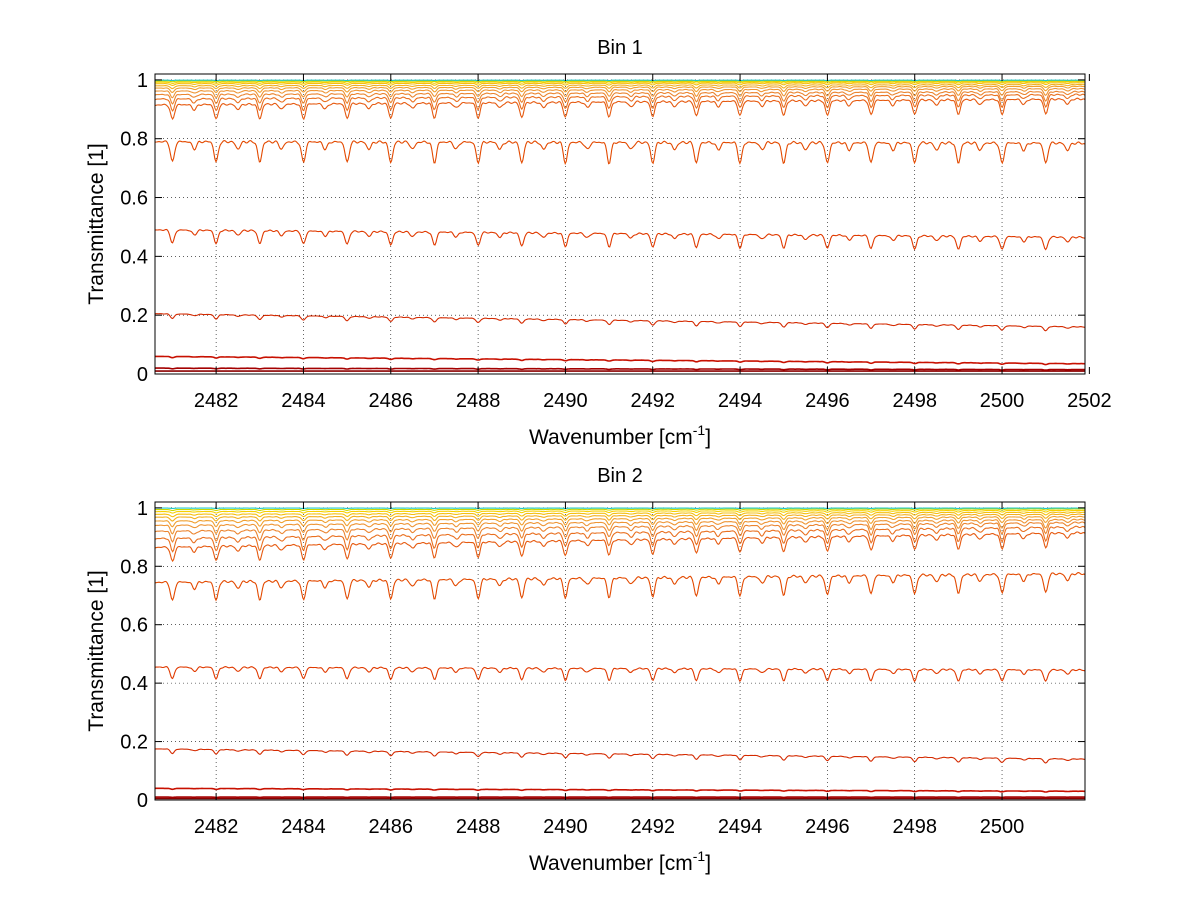 The image size is (1200, 901). What do you see at coordinates (1089, 401) in the screenshot?
I see `x-tick-label: 2502` at bounding box center [1089, 401].